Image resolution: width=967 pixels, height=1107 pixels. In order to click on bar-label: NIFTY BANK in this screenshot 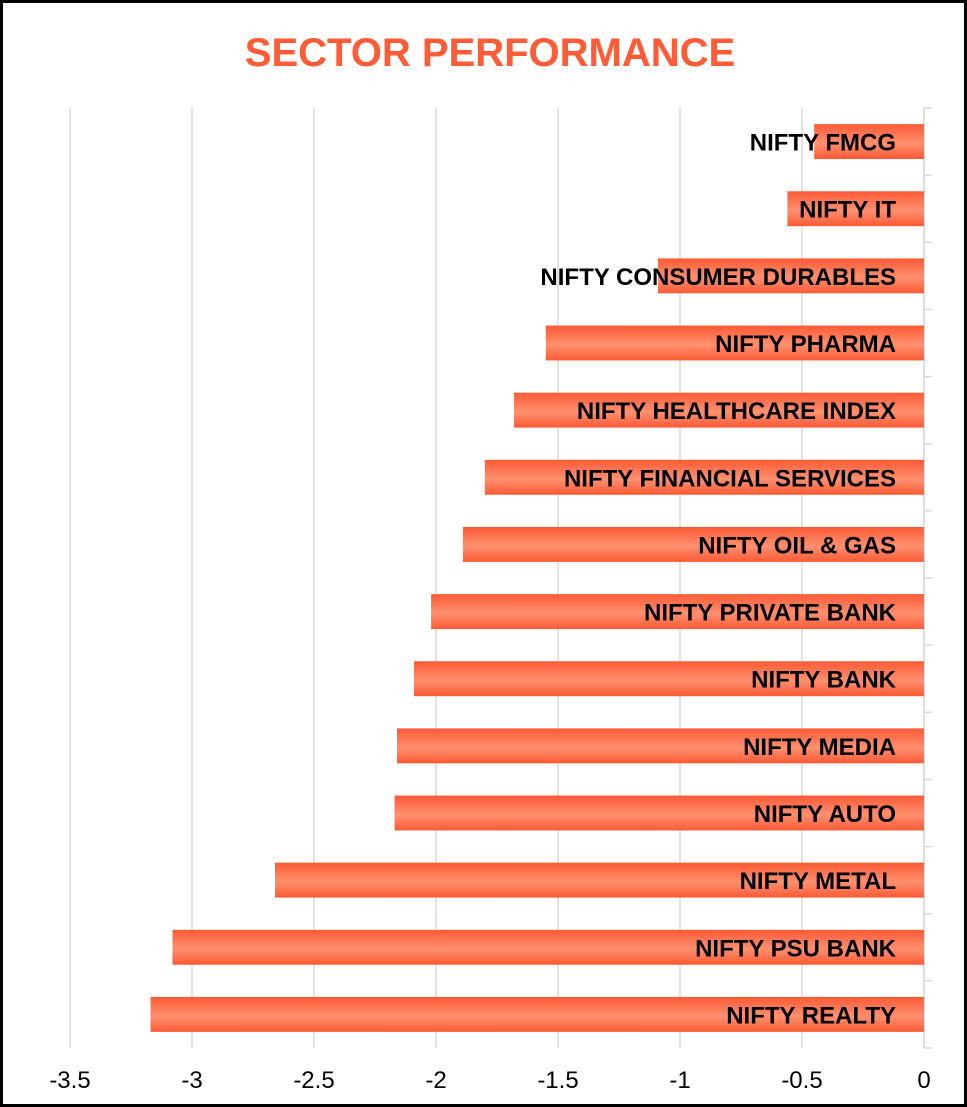, I will do `click(824, 680)`.